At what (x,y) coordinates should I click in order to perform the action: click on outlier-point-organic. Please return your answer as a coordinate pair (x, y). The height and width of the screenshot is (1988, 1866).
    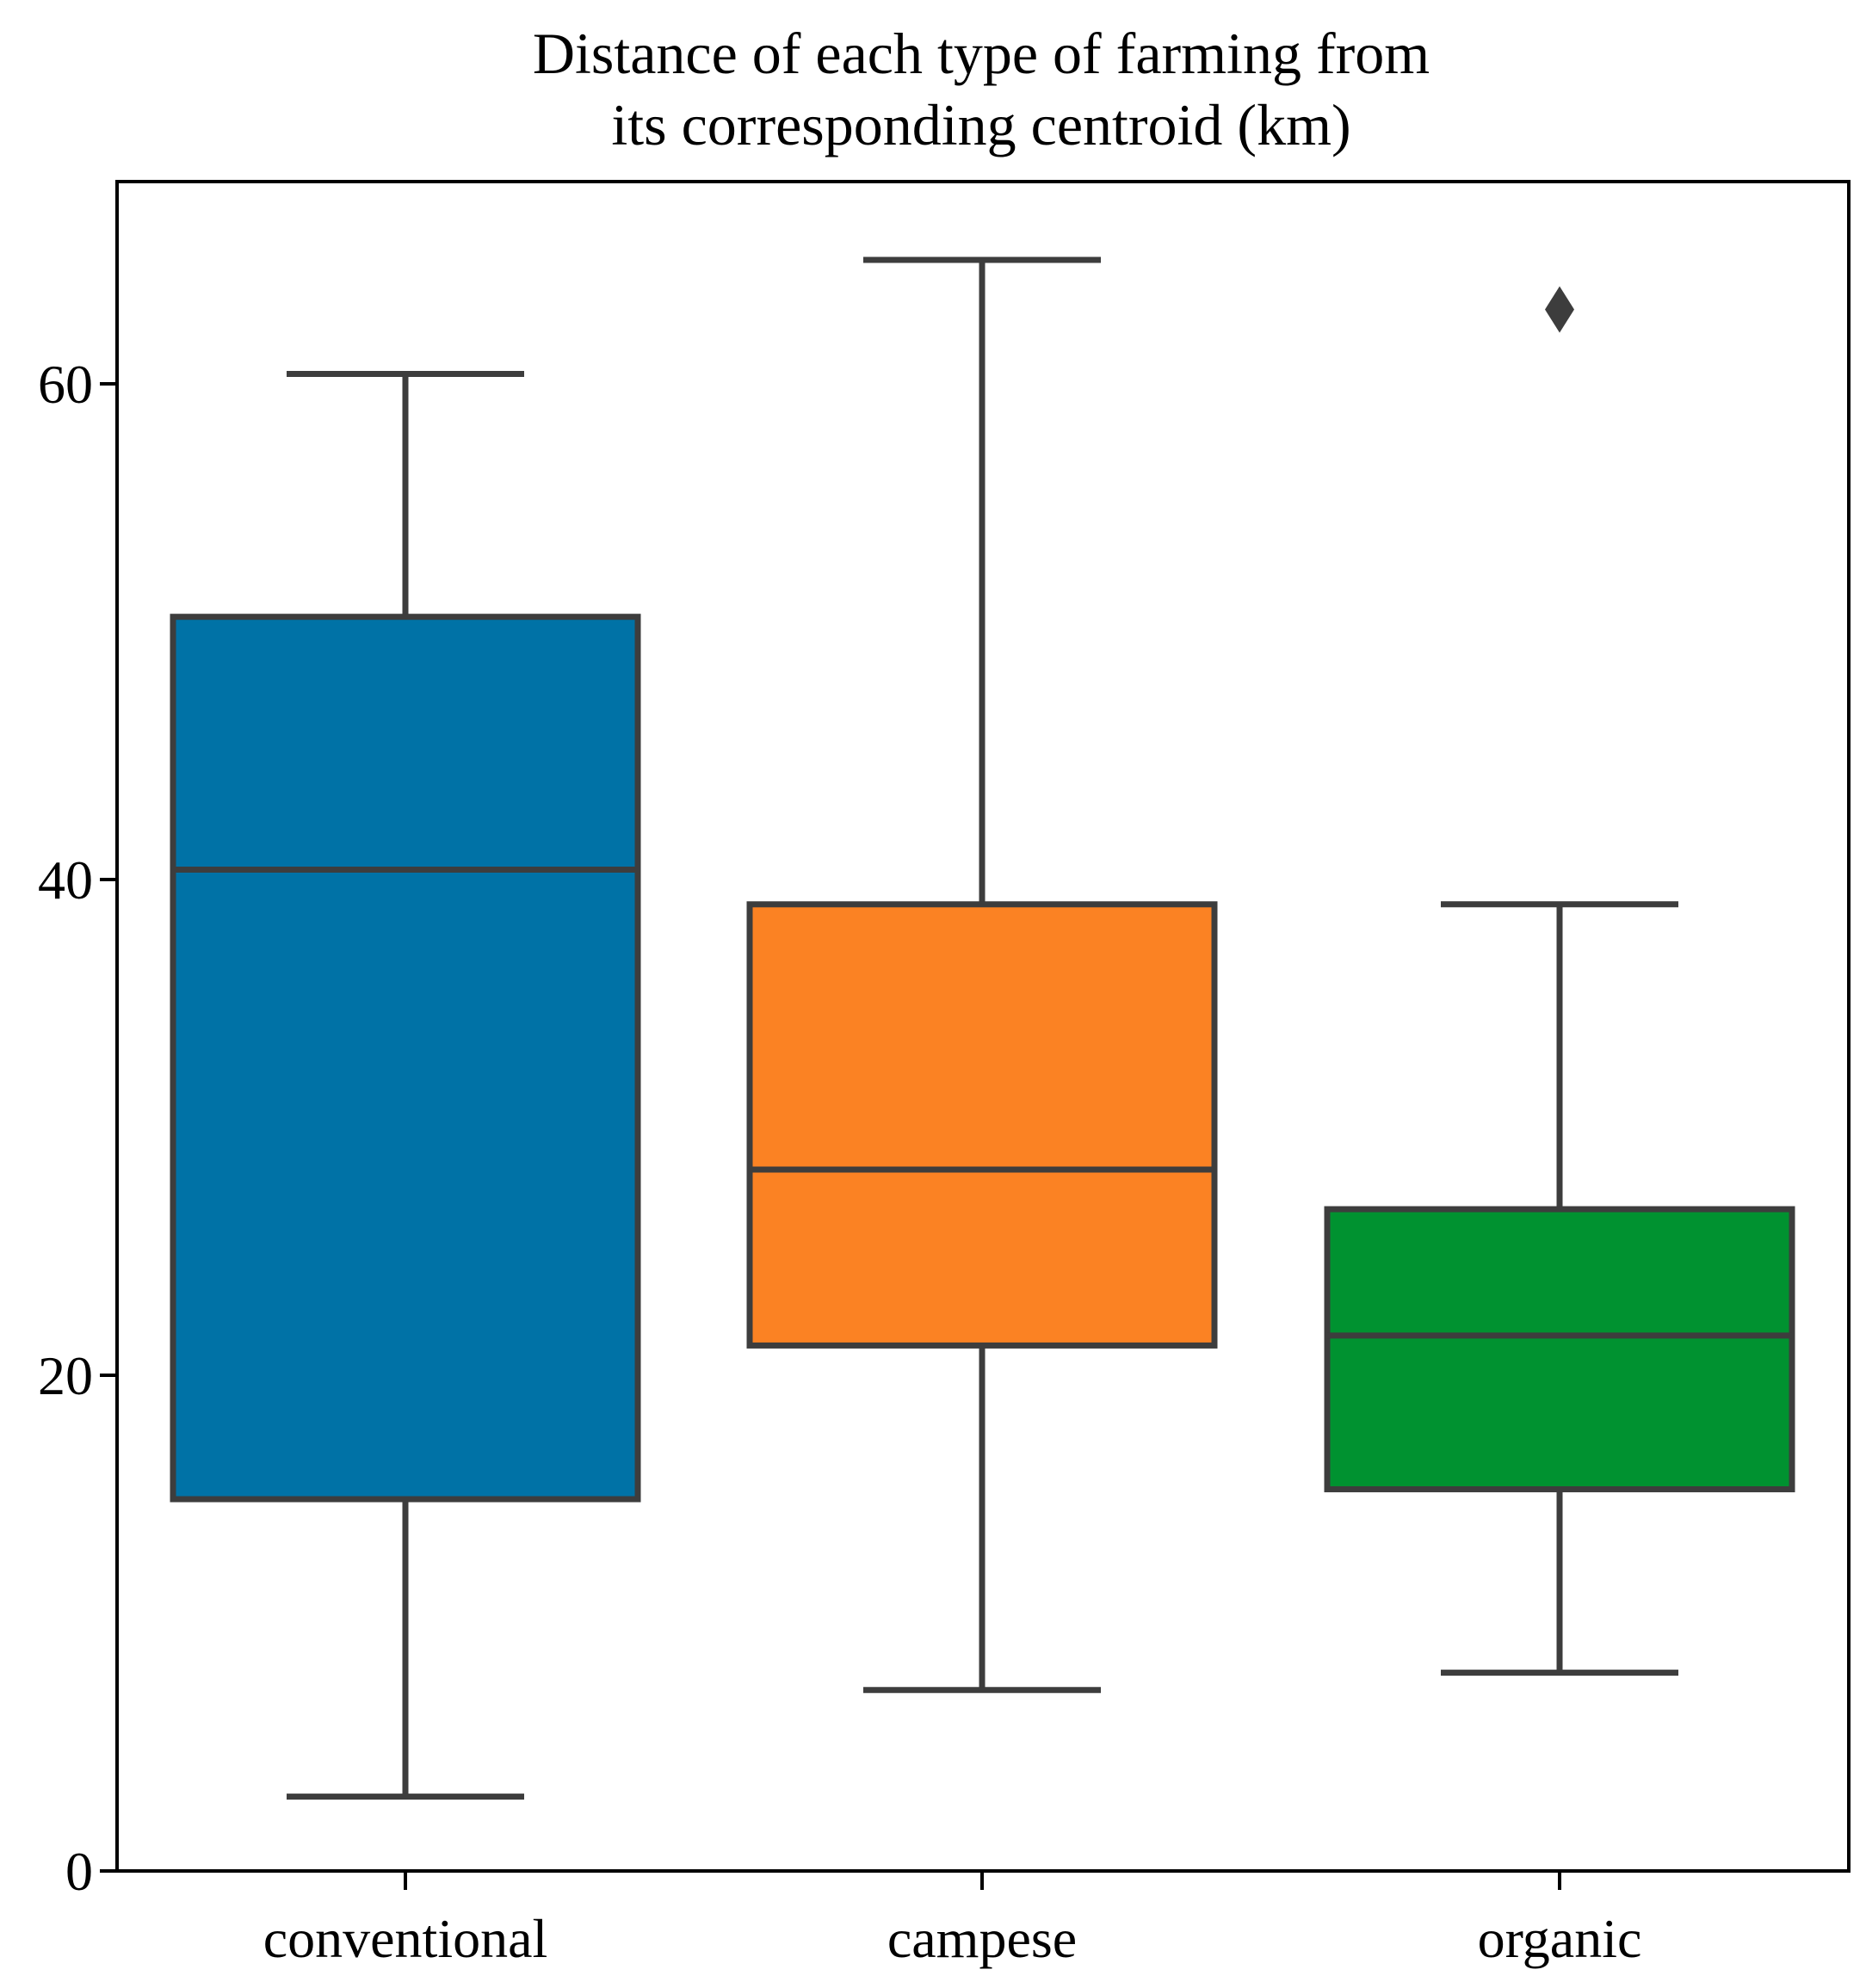
    Looking at the image, I should click on (1560, 309).